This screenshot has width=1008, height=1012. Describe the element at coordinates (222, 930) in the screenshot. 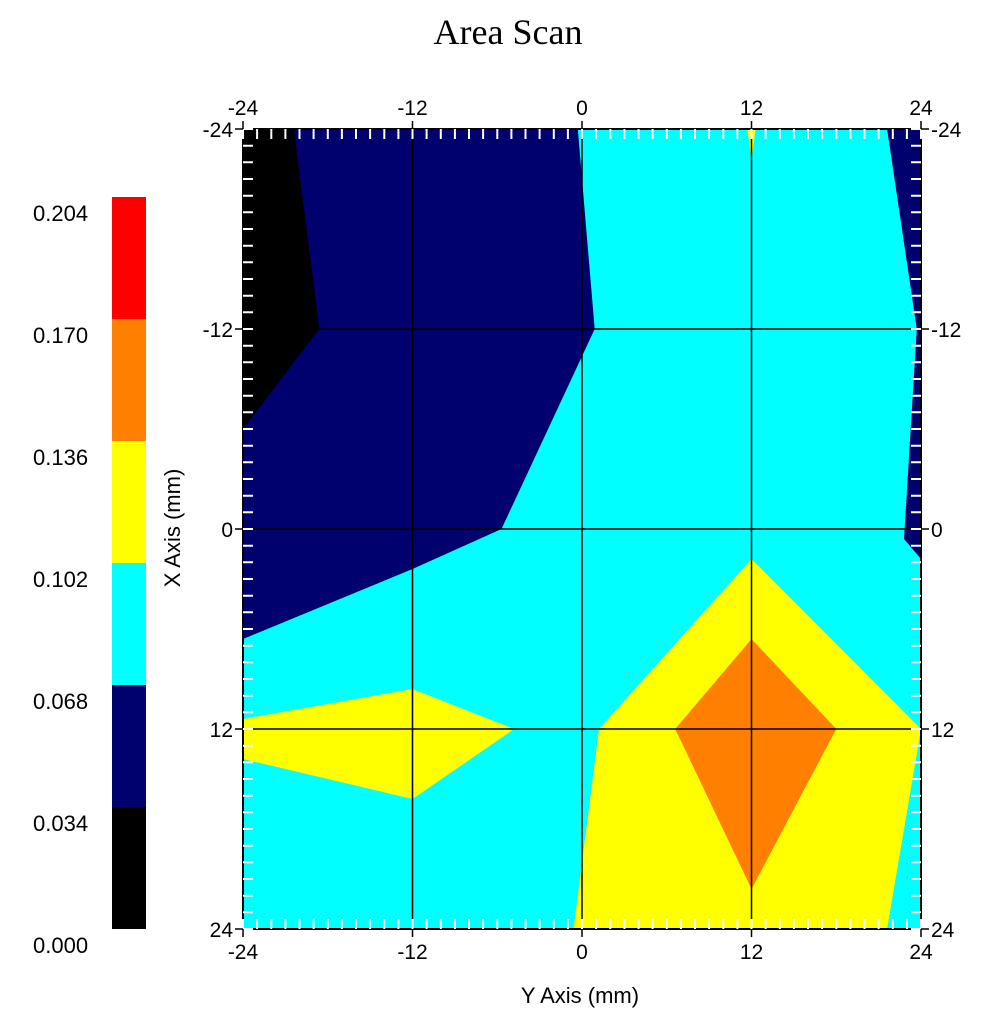

I see `y-tick-label-left-5: 24` at that location.